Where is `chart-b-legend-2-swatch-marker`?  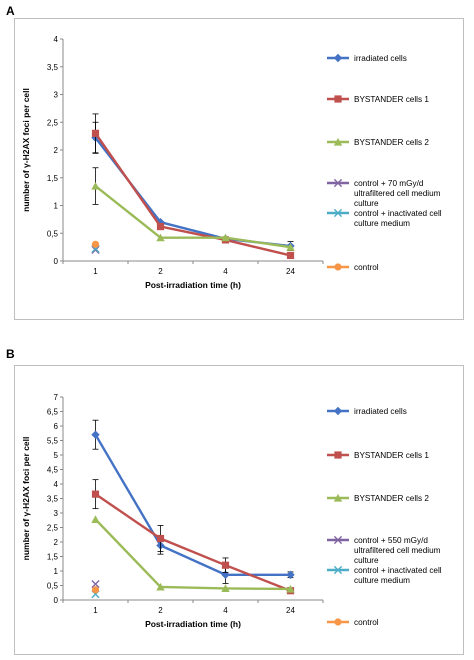
chart-b-legend-2-swatch-marker is located at coordinates (338, 497).